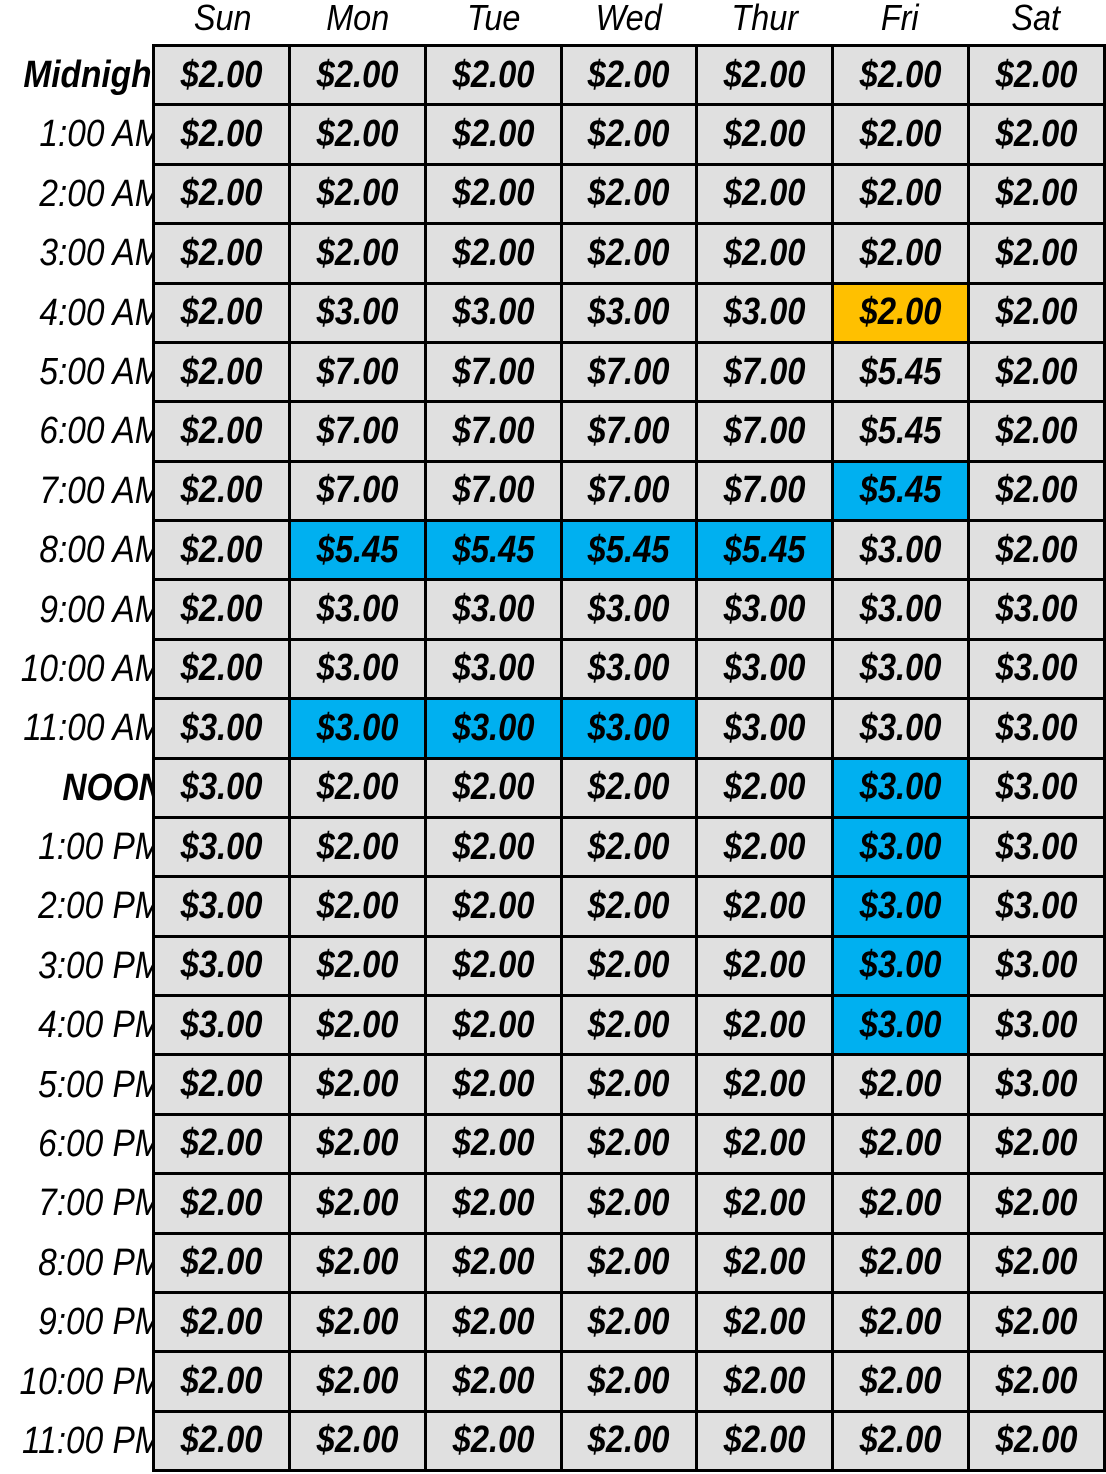  Describe the element at coordinates (764, 19) in the screenshot. I see `column-header-thur: Thur` at that location.